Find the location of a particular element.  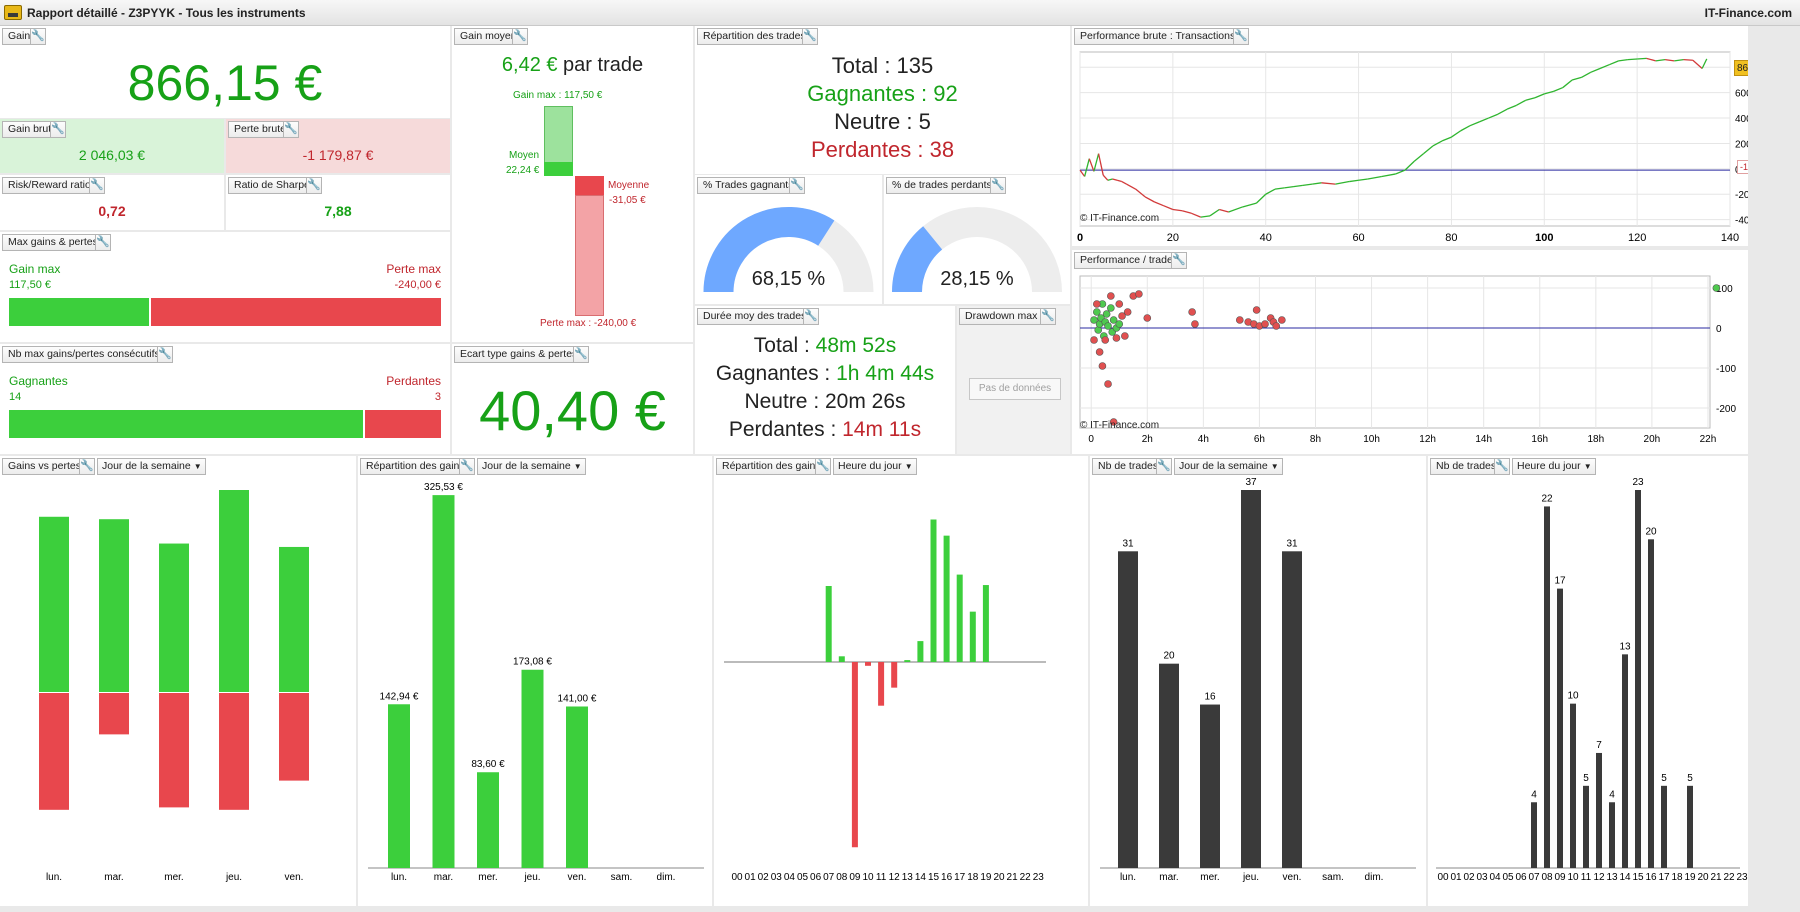

x-tick-label: 20 is located at coordinates (1173, 238).